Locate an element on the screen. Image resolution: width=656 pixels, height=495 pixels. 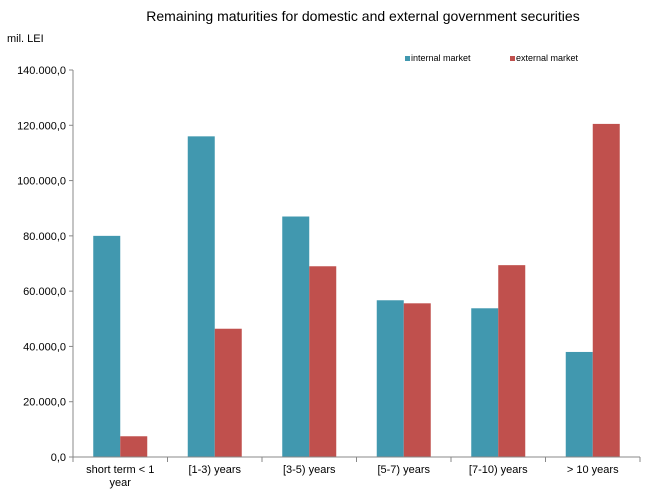
x-category-label: [7-10) years is located at coordinates (498, 470).